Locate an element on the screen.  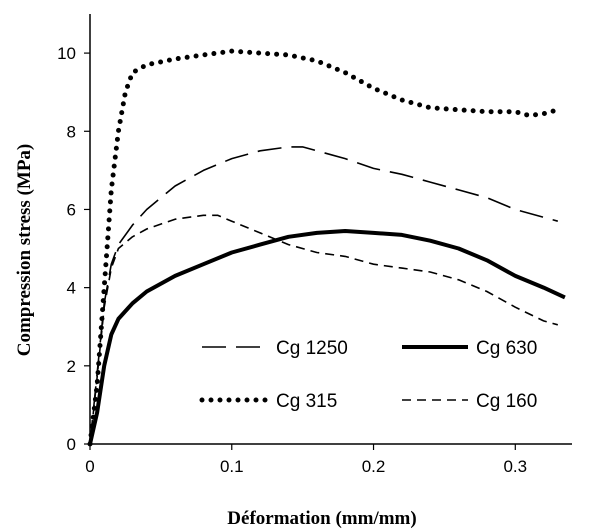
x-tick-label: 0.3 is located at coordinates (515, 466).